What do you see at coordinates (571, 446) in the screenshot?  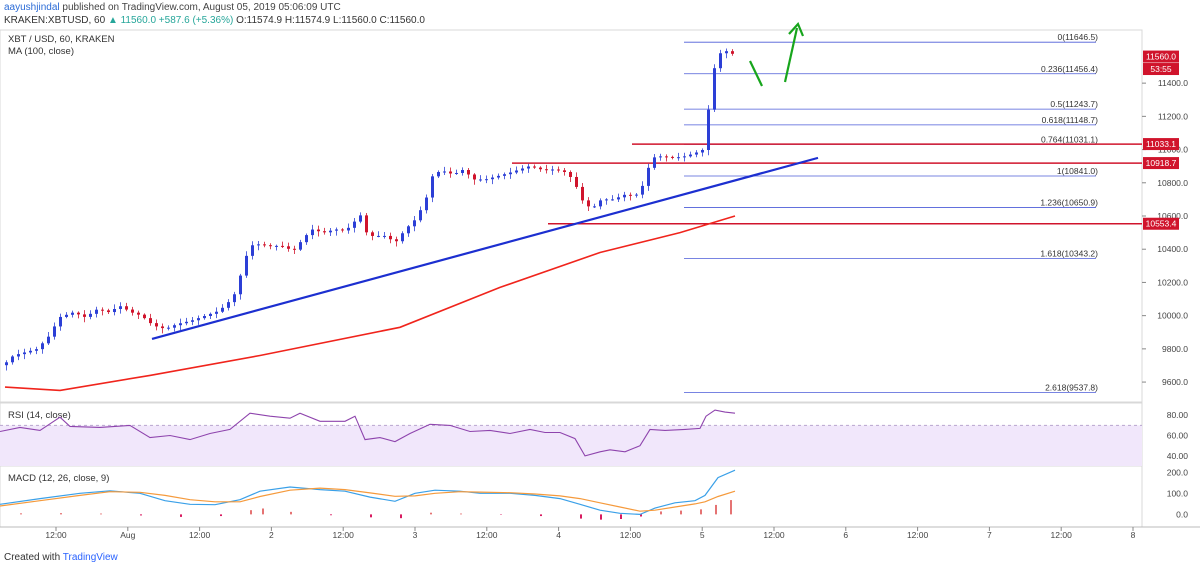 I see `rsi-band` at bounding box center [571, 446].